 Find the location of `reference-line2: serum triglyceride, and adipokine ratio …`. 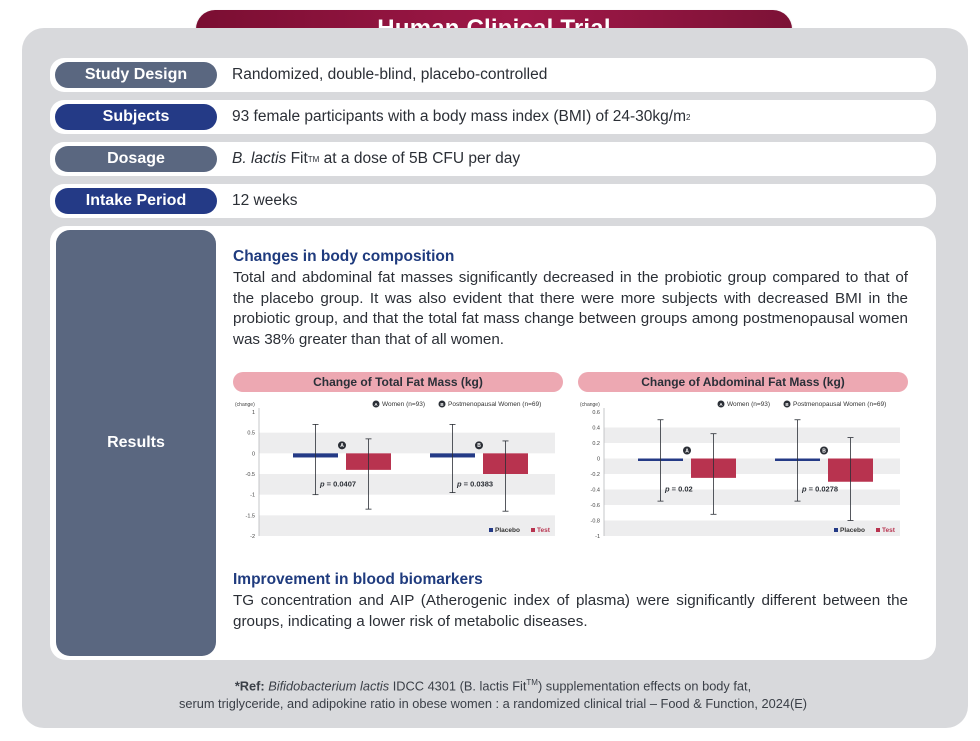

reference-line2: serum triglyceride, and adipokine ratio … is located at coordinates (493, 704).